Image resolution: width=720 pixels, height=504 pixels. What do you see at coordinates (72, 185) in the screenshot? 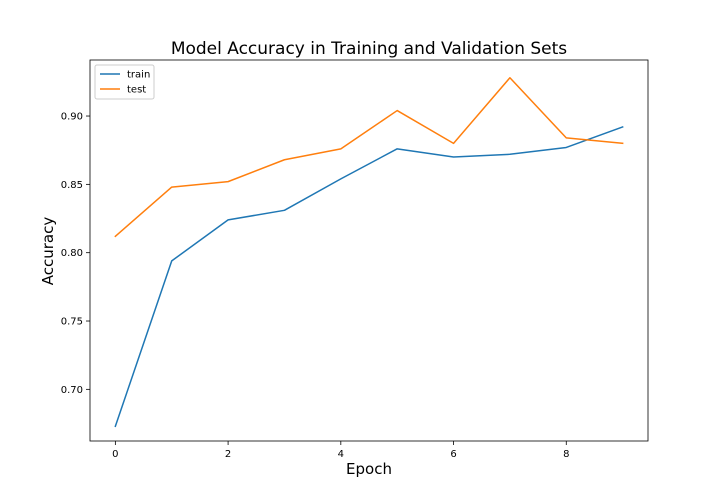
I see `y-tick-label: 0.85` at bounding box center [72, 185].